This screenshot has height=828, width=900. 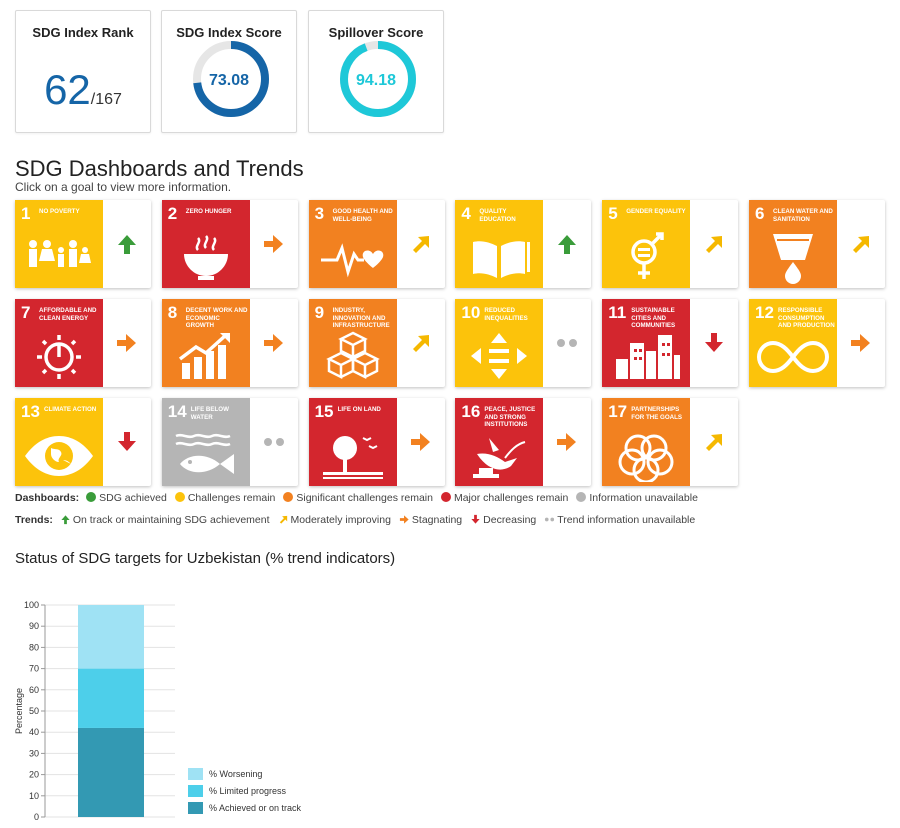 I want to click on dashboard-legend-item: Information unavailable, so click(x=637, y=498).